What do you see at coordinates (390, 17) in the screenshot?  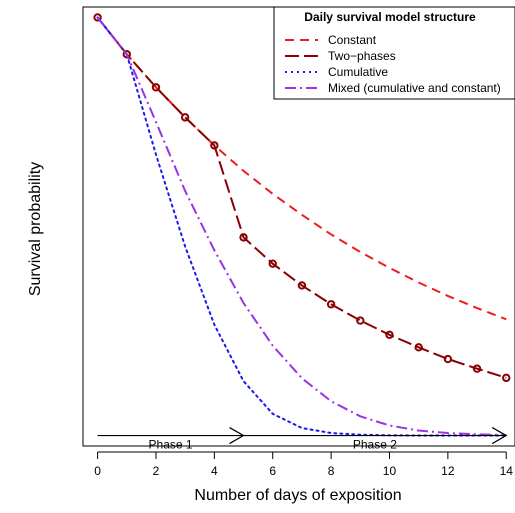 I see `legend-title: Daily survival model structure` at bounding box center [390, 17].